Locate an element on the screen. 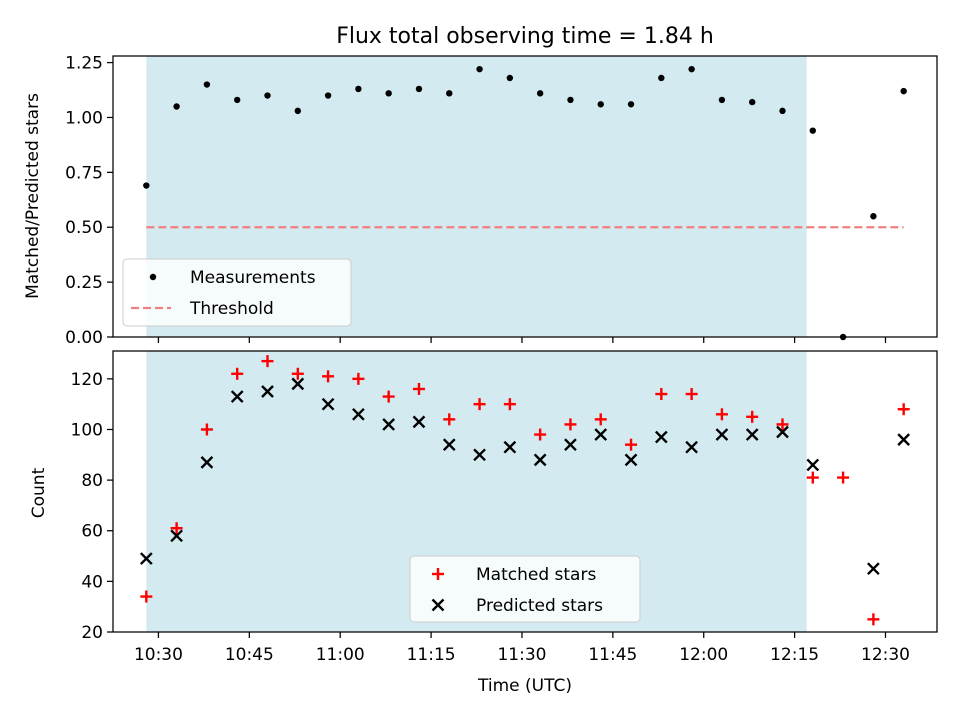 This screenshot has height=720, width=960. top-y-tick-label: 0.50 is located at coordinates (84, 228).